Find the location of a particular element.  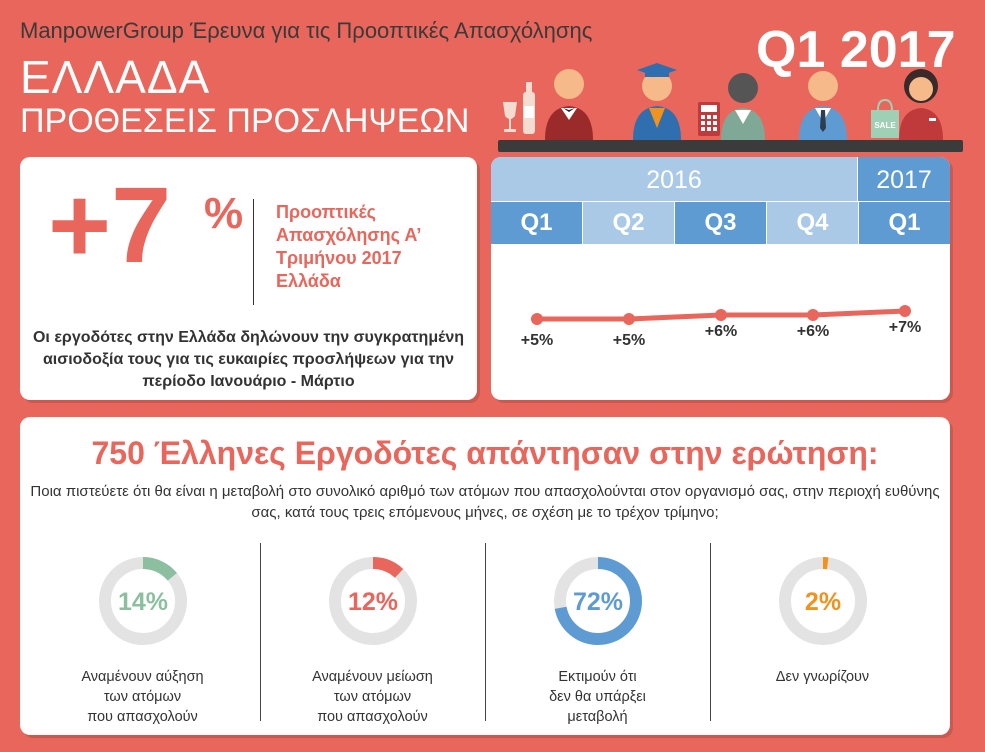

quarter-cell-1: Q1 is located at coordinates (536, 223).